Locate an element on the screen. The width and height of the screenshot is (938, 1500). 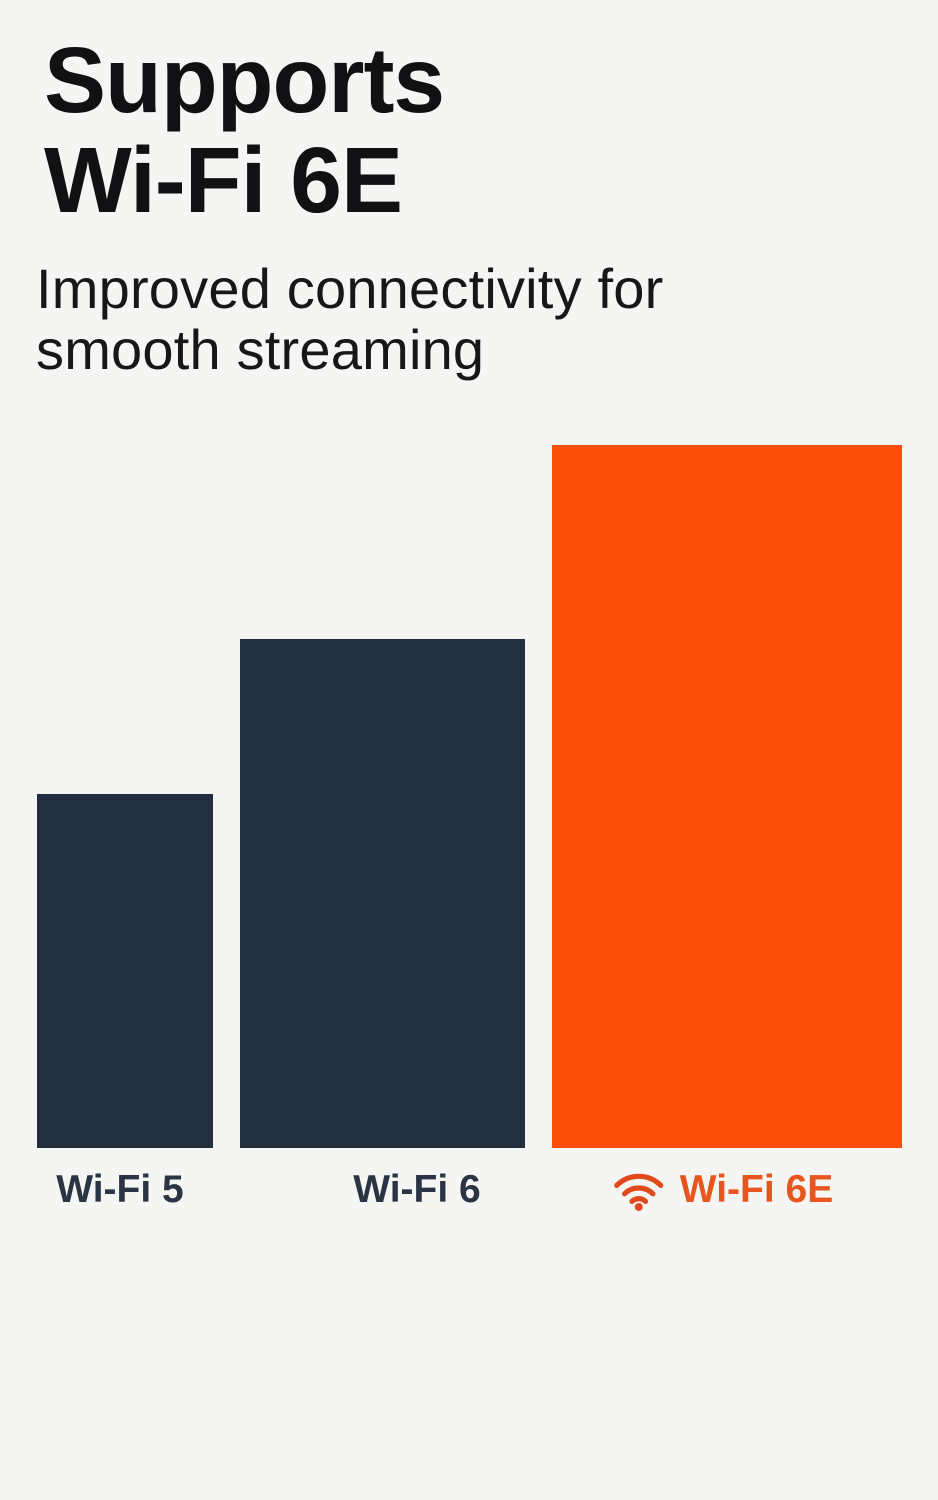
page-title: Supports Wi-Fi 6E is located at coordinates (244, 130).